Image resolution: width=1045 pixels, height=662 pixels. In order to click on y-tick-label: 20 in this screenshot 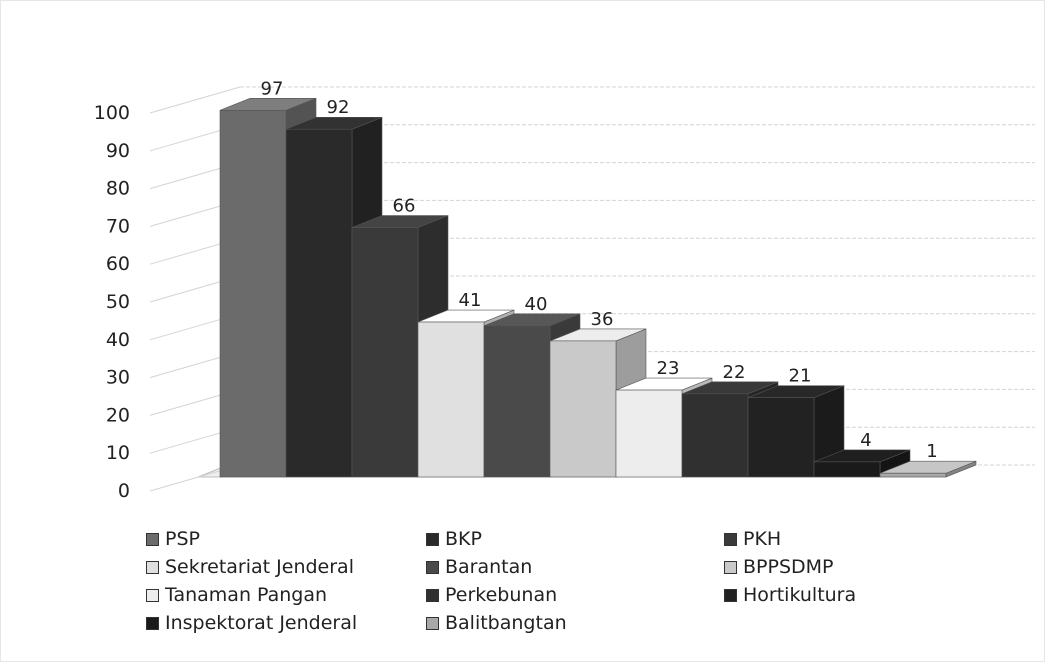, I will do `click(118, 415)`.